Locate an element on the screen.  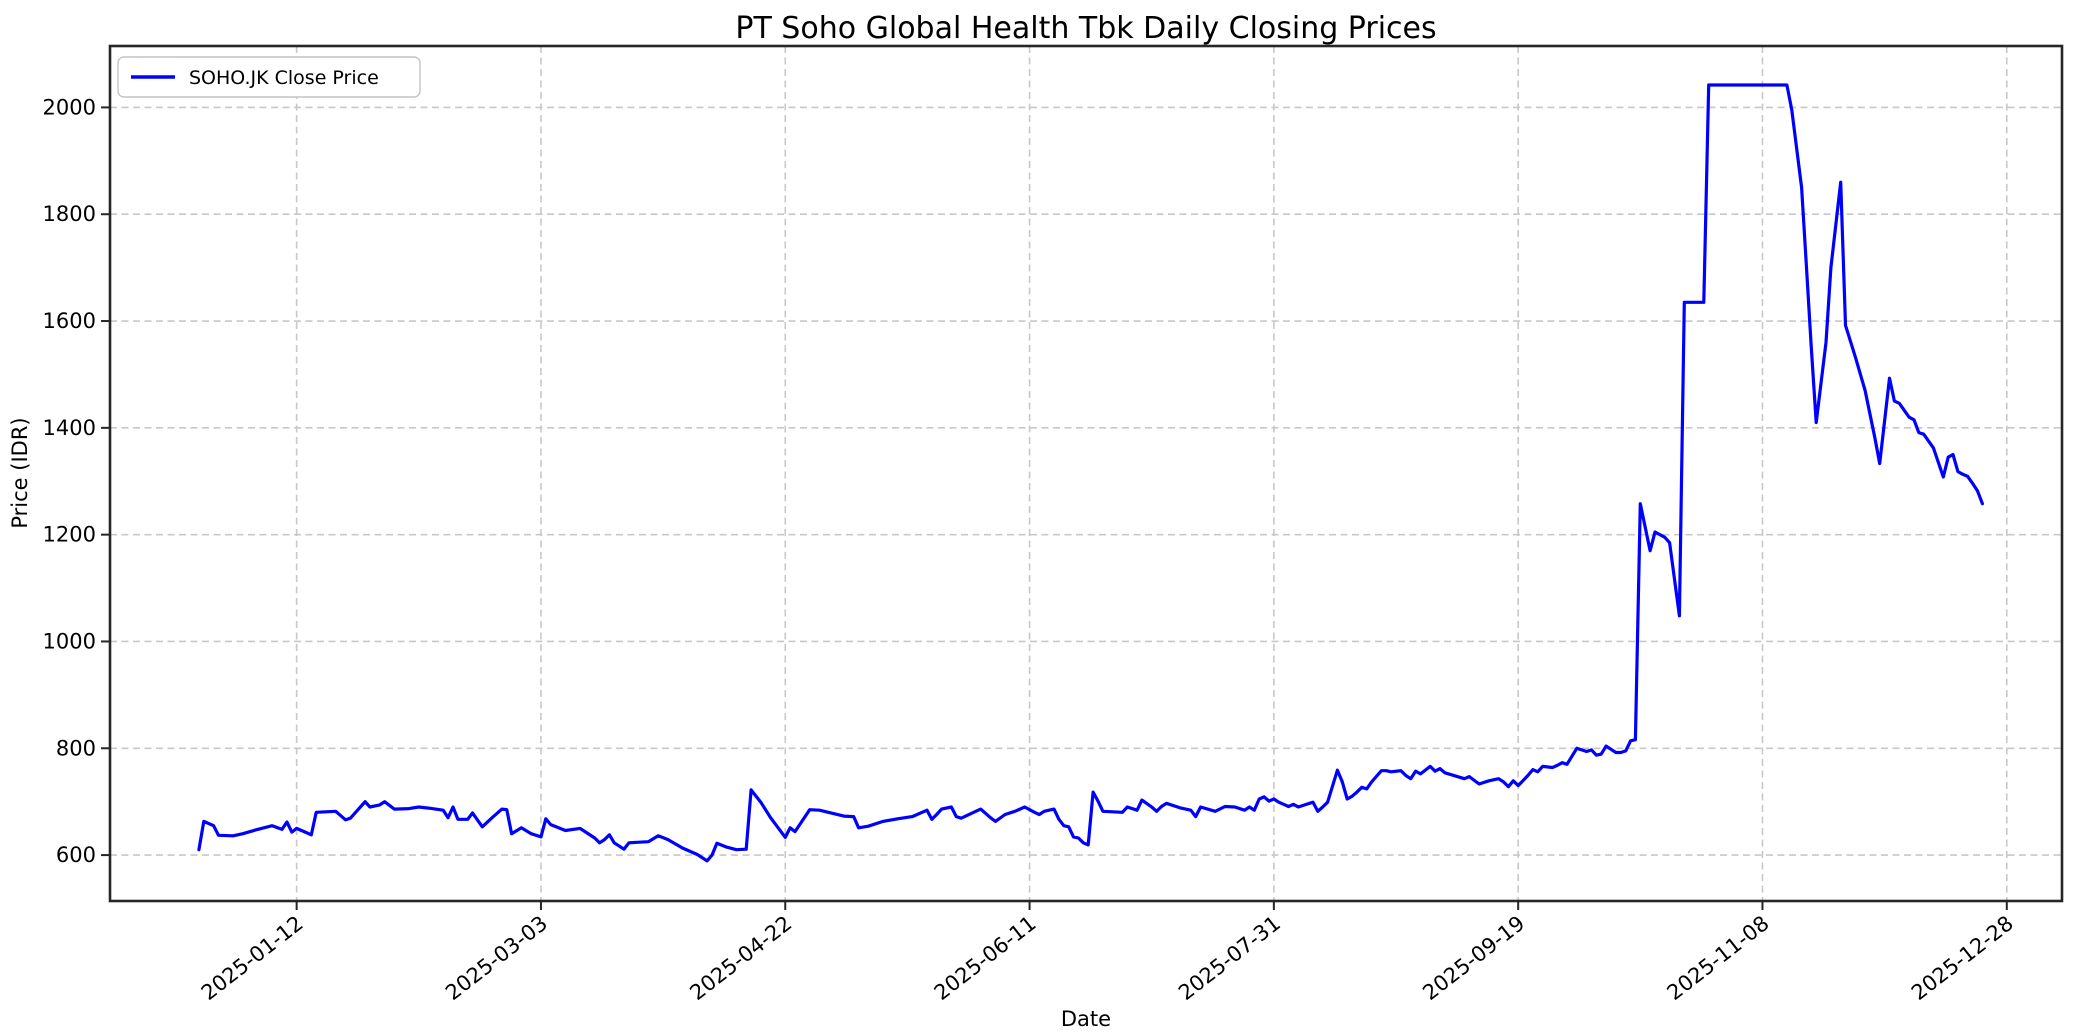
y-tick-label: 1400 is located at coordinates (69, 428).